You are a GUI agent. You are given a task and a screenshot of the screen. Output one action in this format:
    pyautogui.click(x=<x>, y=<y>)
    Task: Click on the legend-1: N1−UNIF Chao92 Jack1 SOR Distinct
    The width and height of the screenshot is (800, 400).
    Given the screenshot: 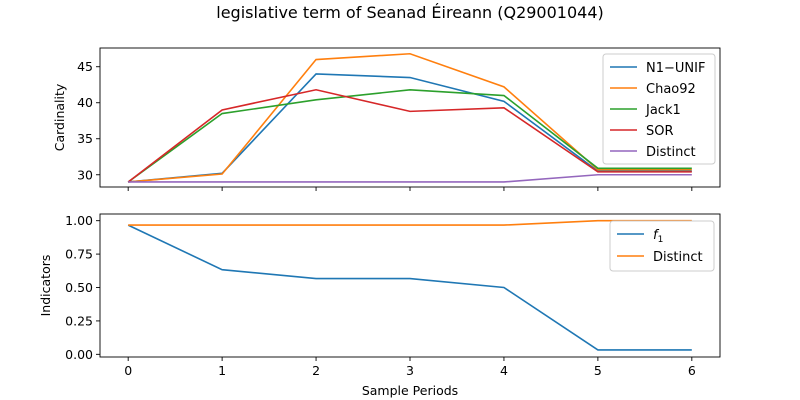 What is the action you would take?
    pyautogui.click(x=659, y=109)
    